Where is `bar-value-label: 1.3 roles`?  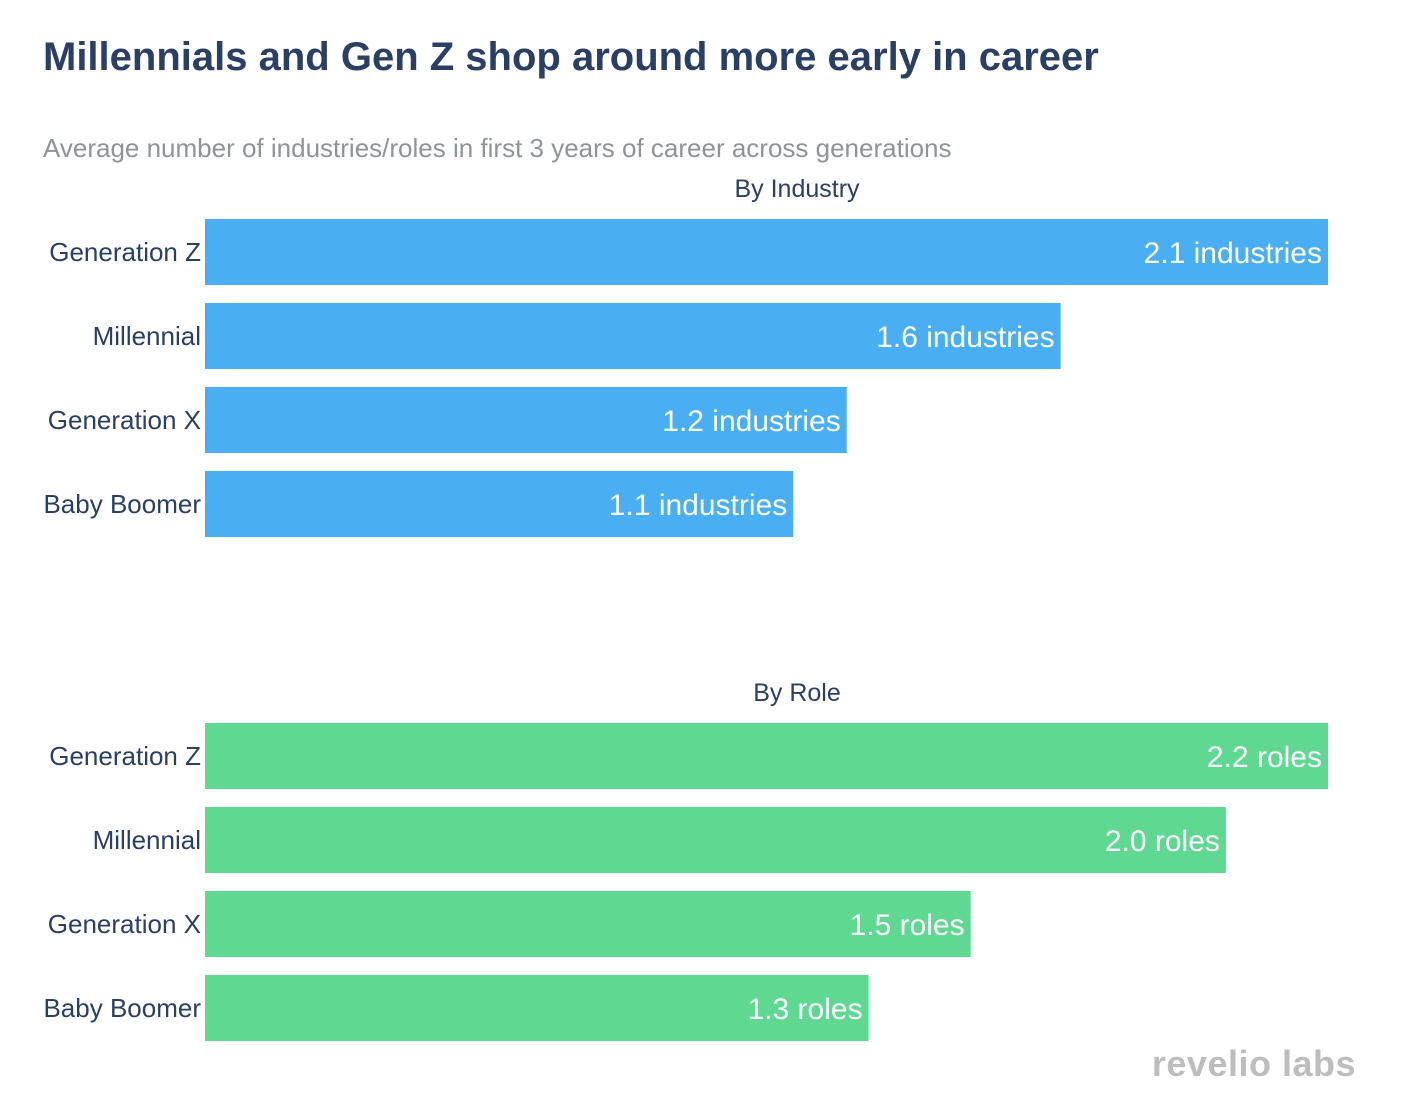 bar-value-label: 1.3 roles is located at coordinates (805, 1009).